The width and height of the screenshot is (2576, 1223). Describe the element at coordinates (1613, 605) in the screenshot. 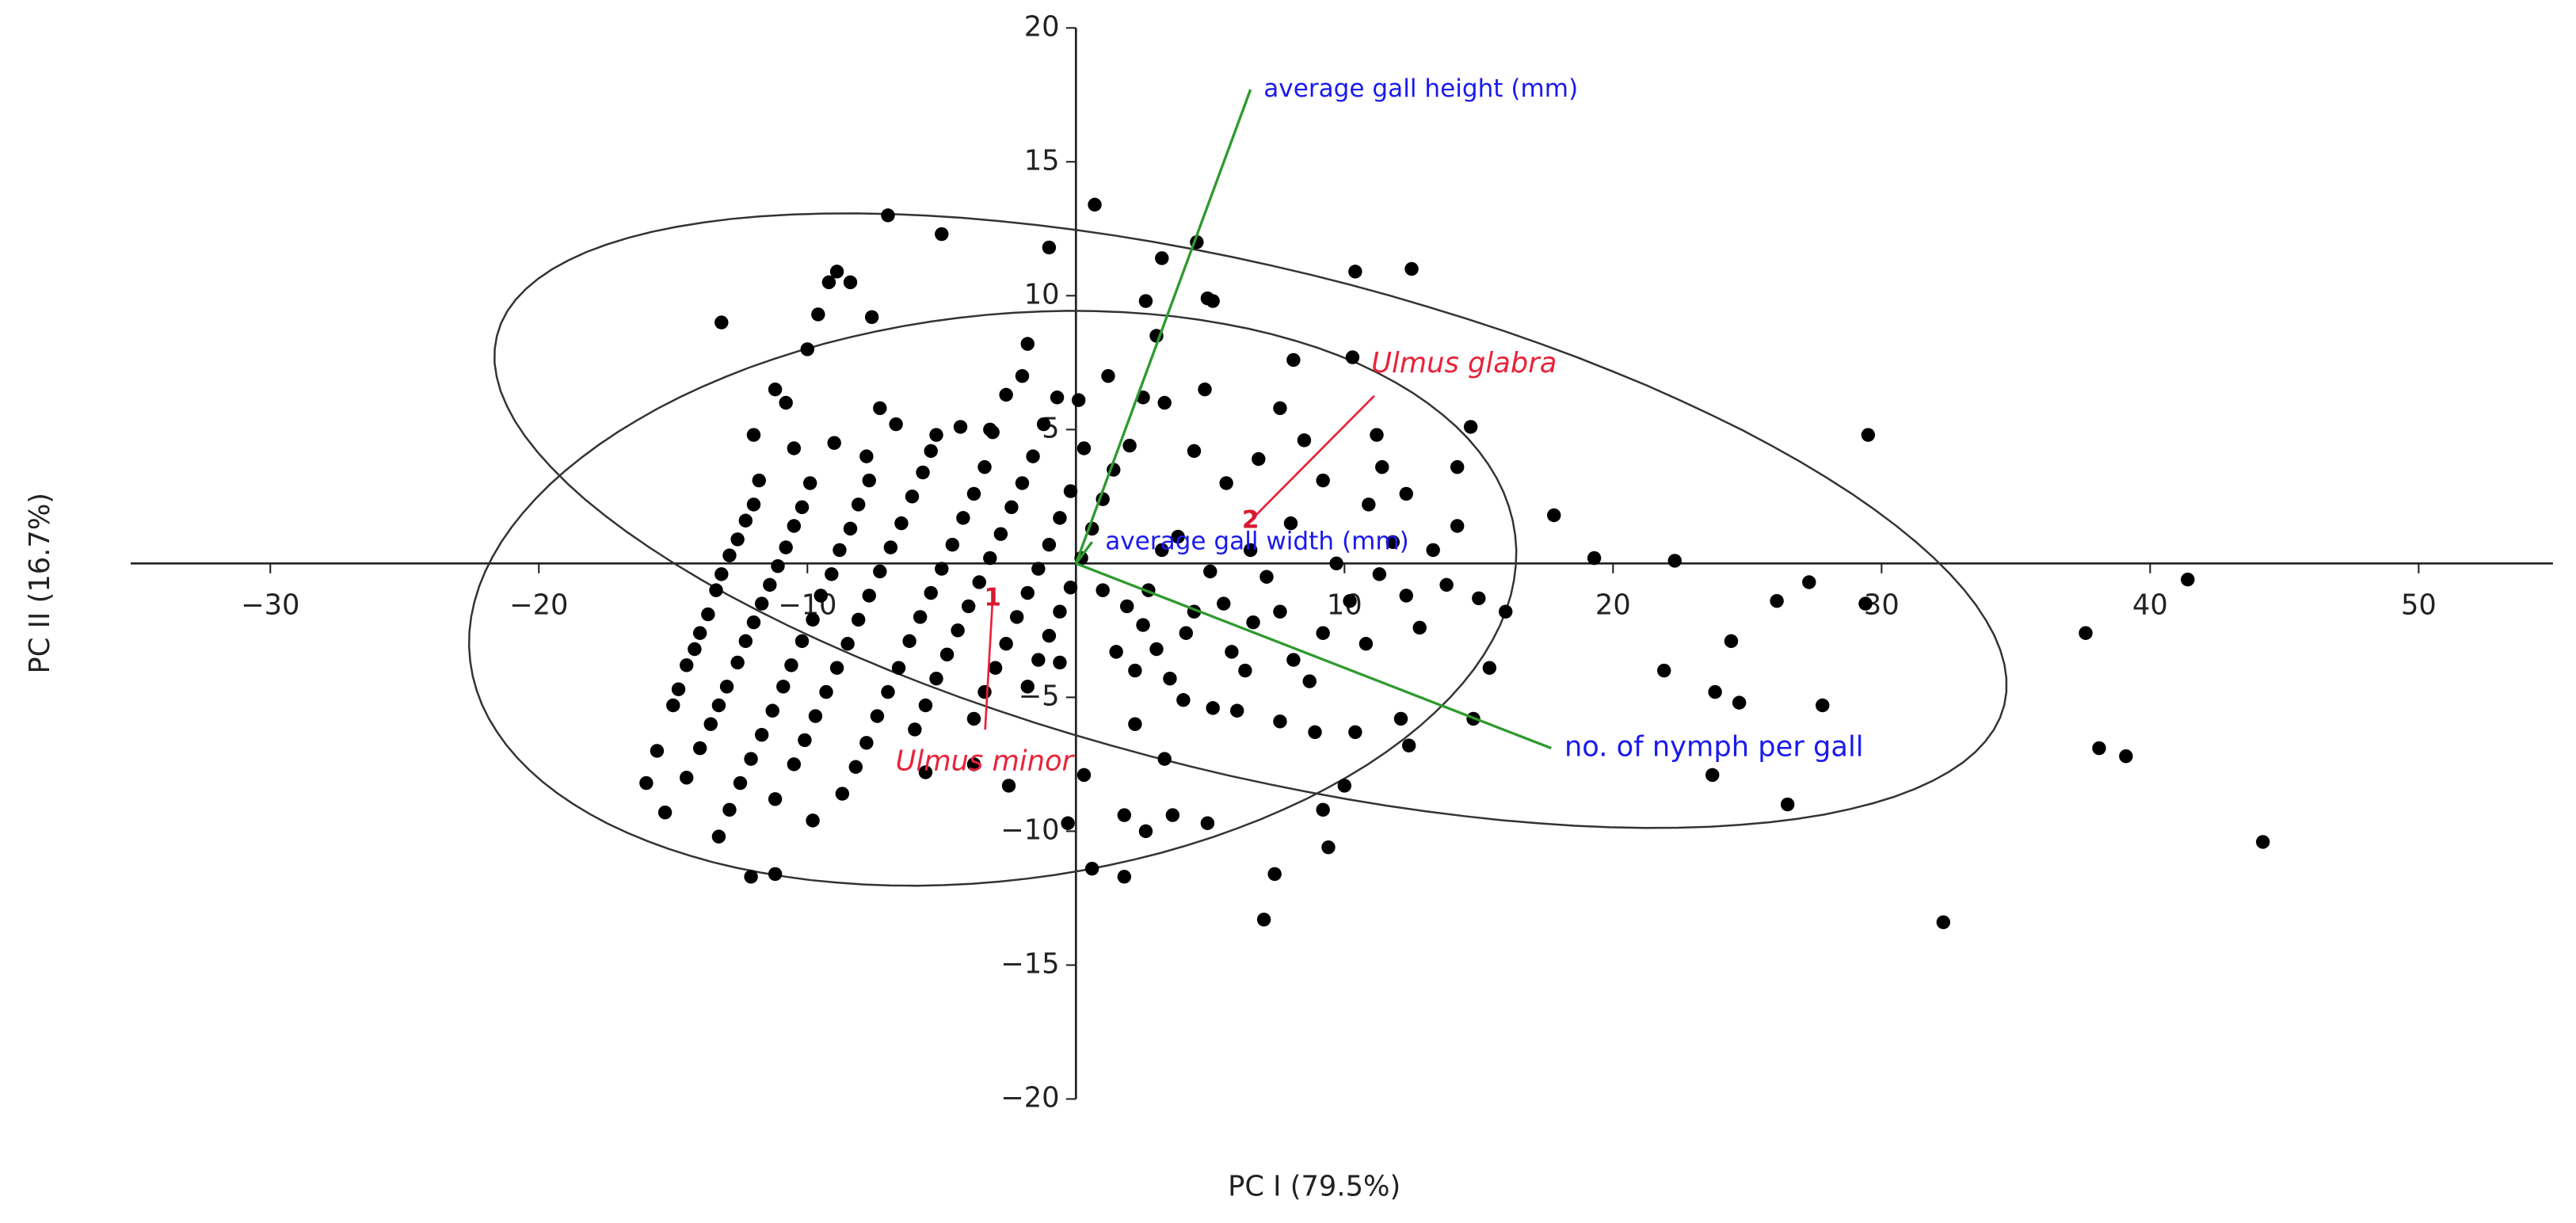

I see `x-tick-label: 20` at that location.